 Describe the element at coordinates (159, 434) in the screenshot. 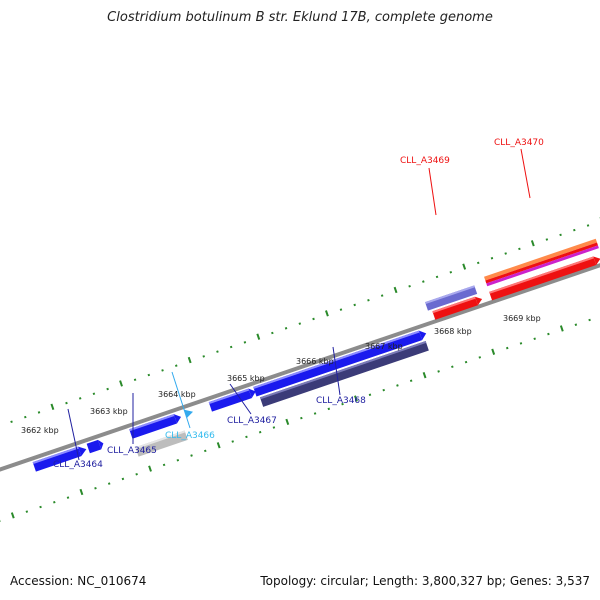

I see `gene-cll-a3465` at that location.